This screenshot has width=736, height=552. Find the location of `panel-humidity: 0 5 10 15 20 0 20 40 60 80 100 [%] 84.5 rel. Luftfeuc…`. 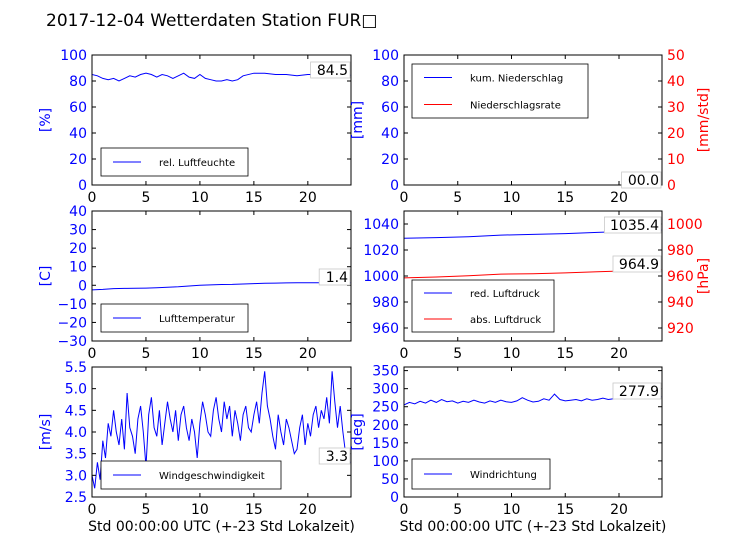

panel-humidity: 0 5 10 15 20 0 20 40 60 80 100 [%] 84.5 rel. Luftfeuc… is located at coordinates (195, 127).